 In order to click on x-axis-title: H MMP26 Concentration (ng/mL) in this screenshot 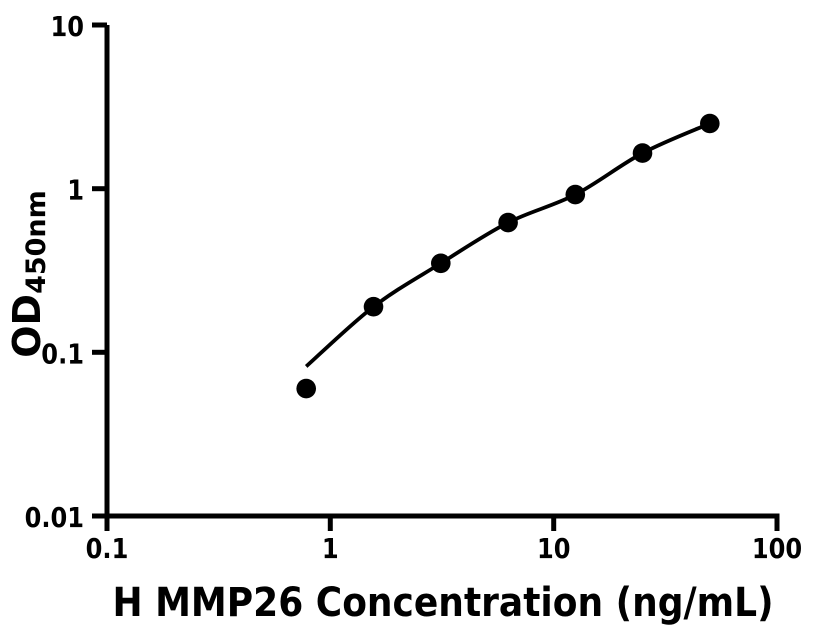, I will do `click(443, 603)`.